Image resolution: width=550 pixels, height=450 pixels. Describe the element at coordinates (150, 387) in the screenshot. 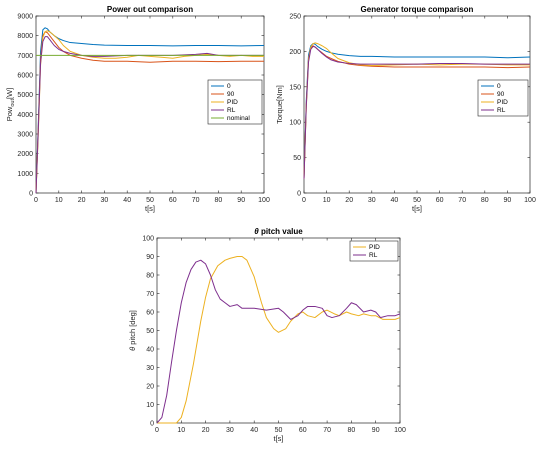

I see `y-tick-label: 20` at that location.